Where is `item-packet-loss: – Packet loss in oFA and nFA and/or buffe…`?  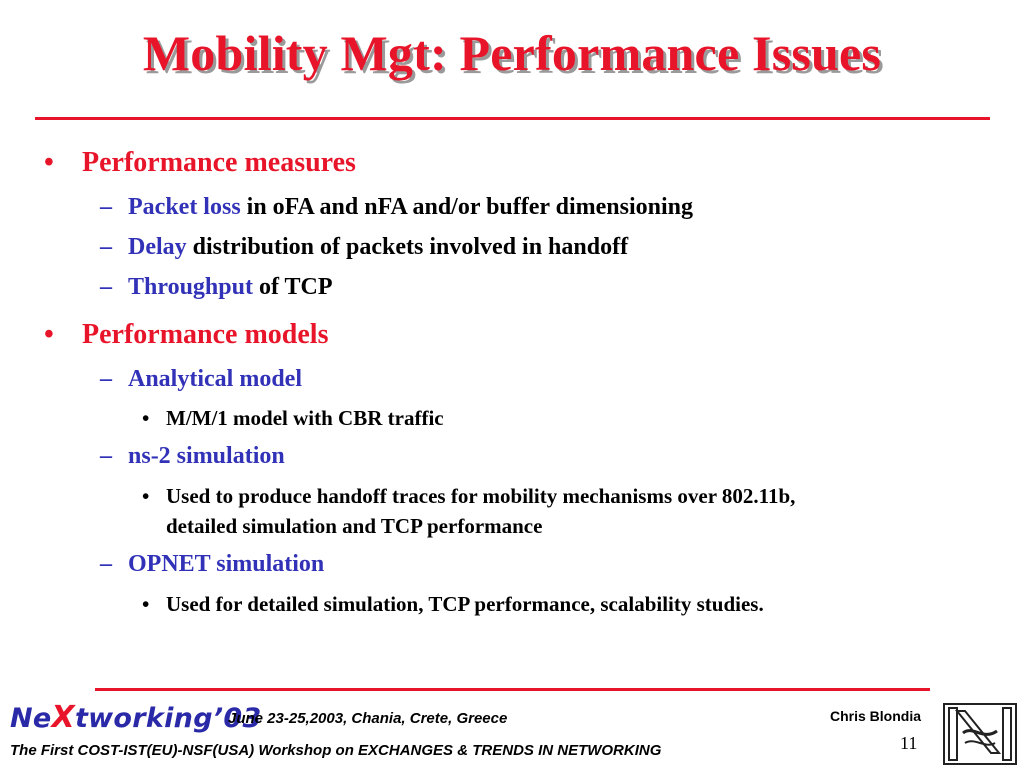
item-packet-loss: – Packet loss in oFA and nFA and/or buffe… is located at coordinates (396, 207).